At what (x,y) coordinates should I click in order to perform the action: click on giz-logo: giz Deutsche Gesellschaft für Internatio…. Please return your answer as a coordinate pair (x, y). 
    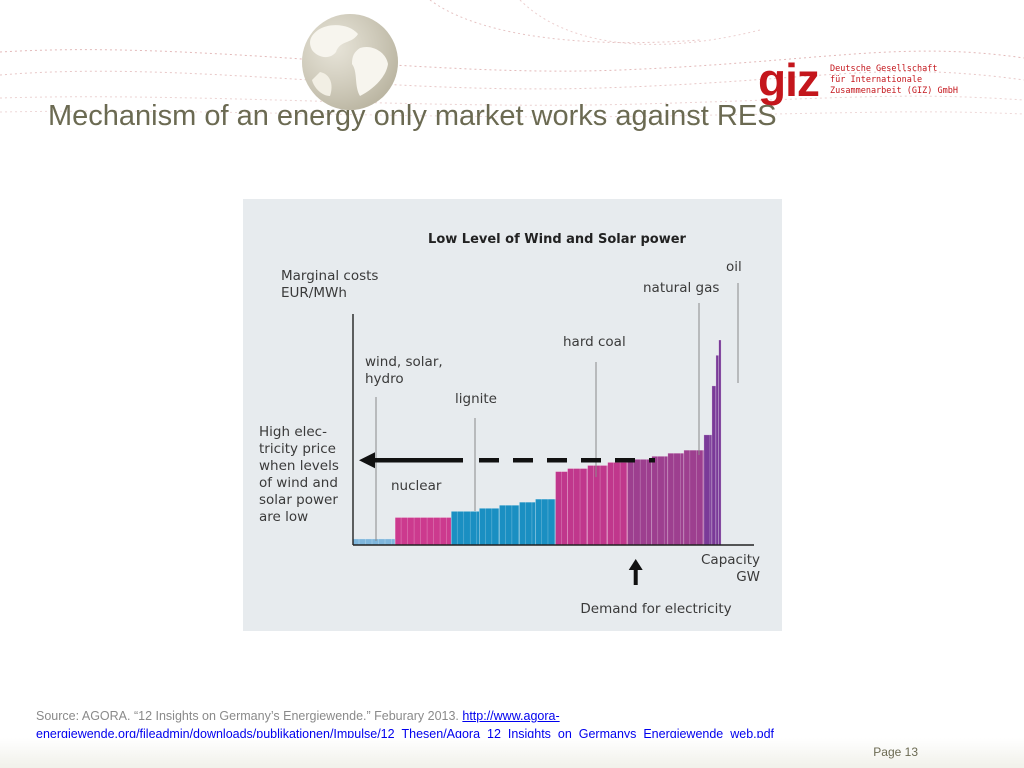
    Looking at the image, I should click on (858, 82).